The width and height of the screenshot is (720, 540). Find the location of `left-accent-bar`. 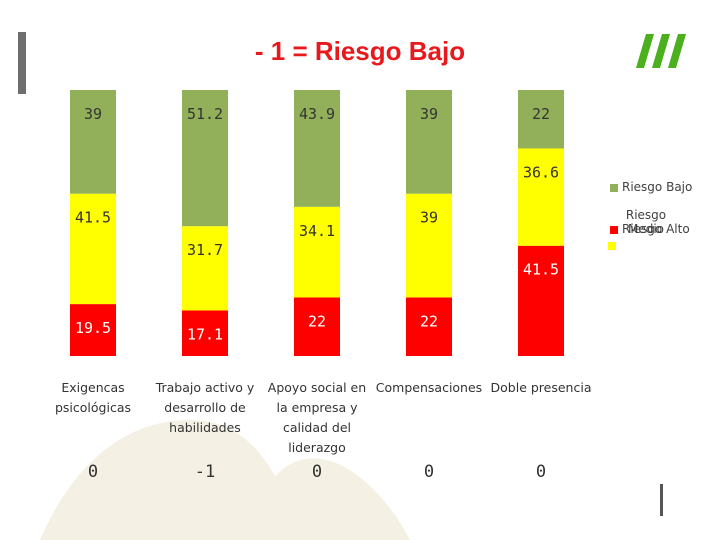

left-accent-bar is located at coordinates (22, 63).